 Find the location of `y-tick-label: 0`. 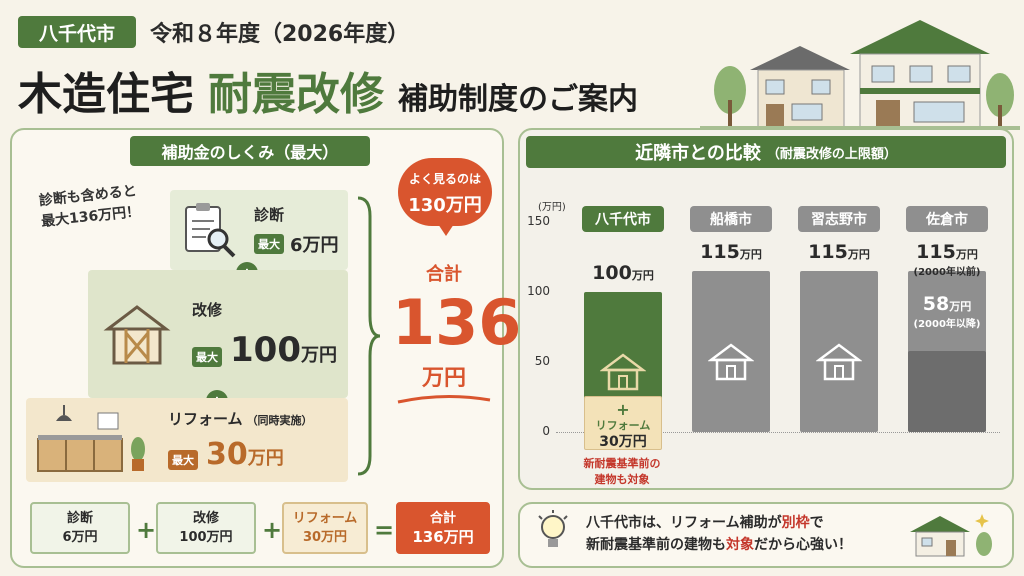

y-tick-label: 0 is located at coordinates (546, 431).